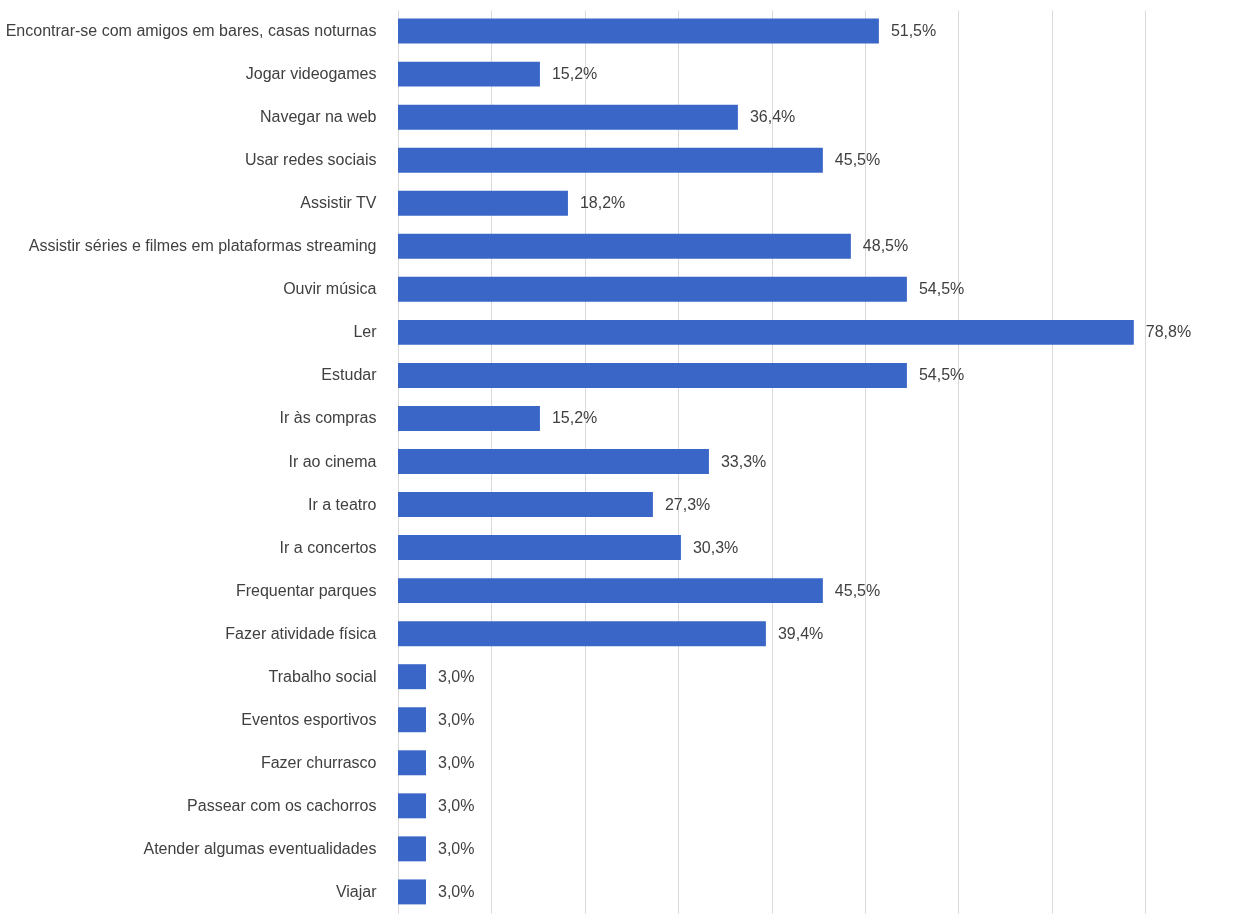  Describe the element at coordinates (743, 461) in the screenshot. I see `data-label: 33,3%` at that location.